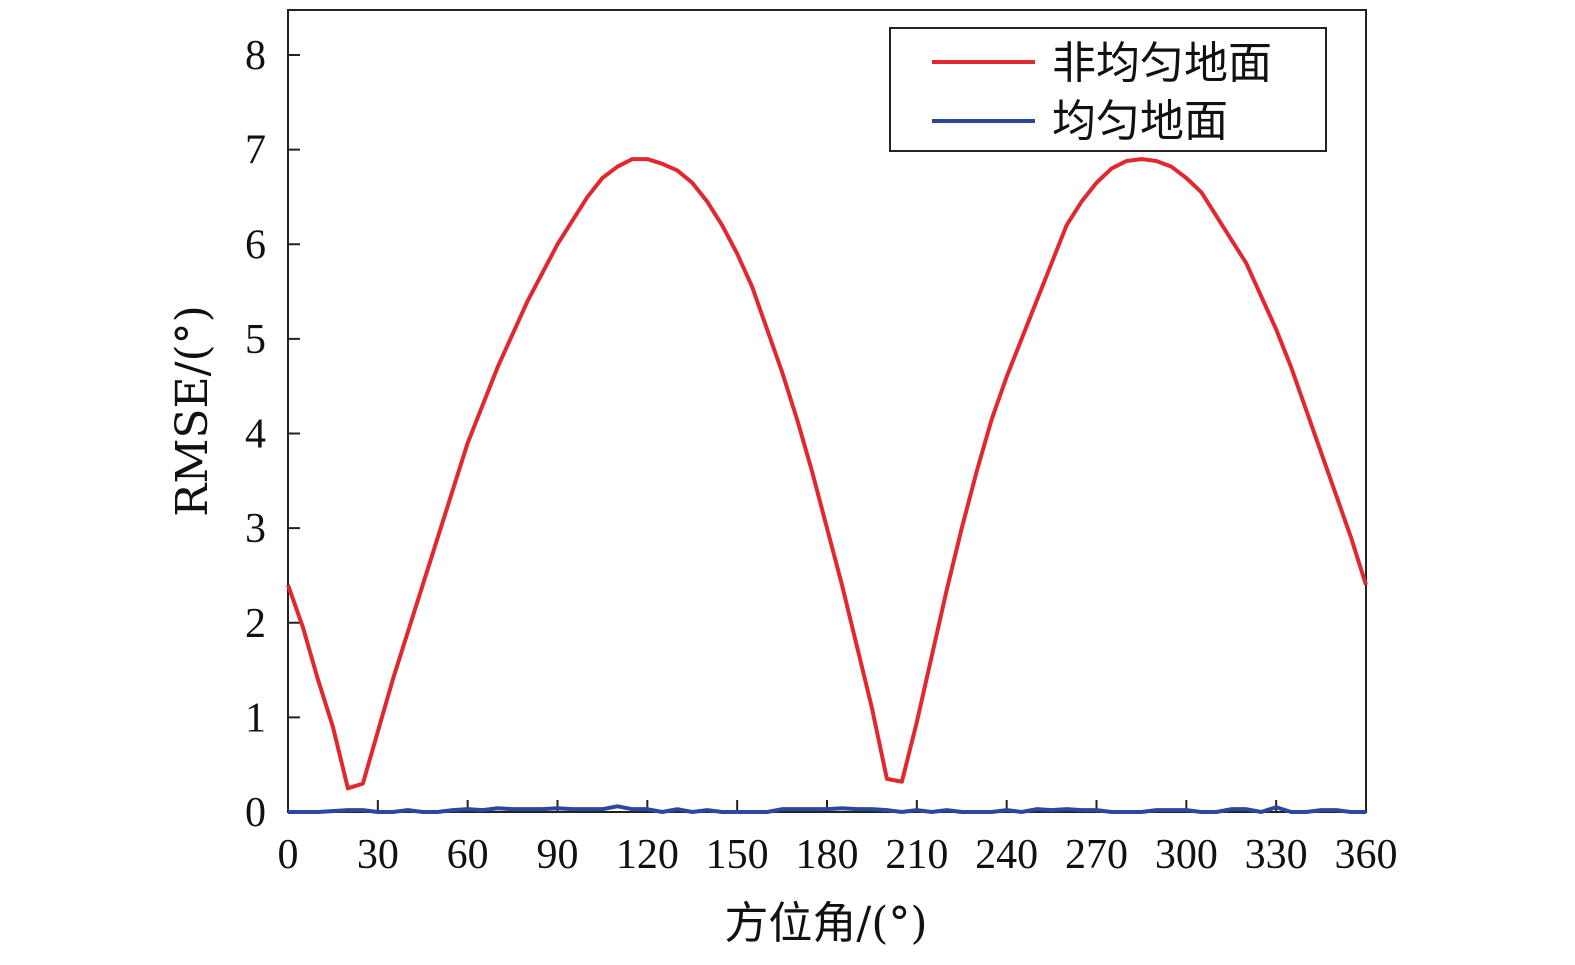  Describe the element at coordinates (255, 245) in the screenshot. I see `y-tick-label: 6` at that location.